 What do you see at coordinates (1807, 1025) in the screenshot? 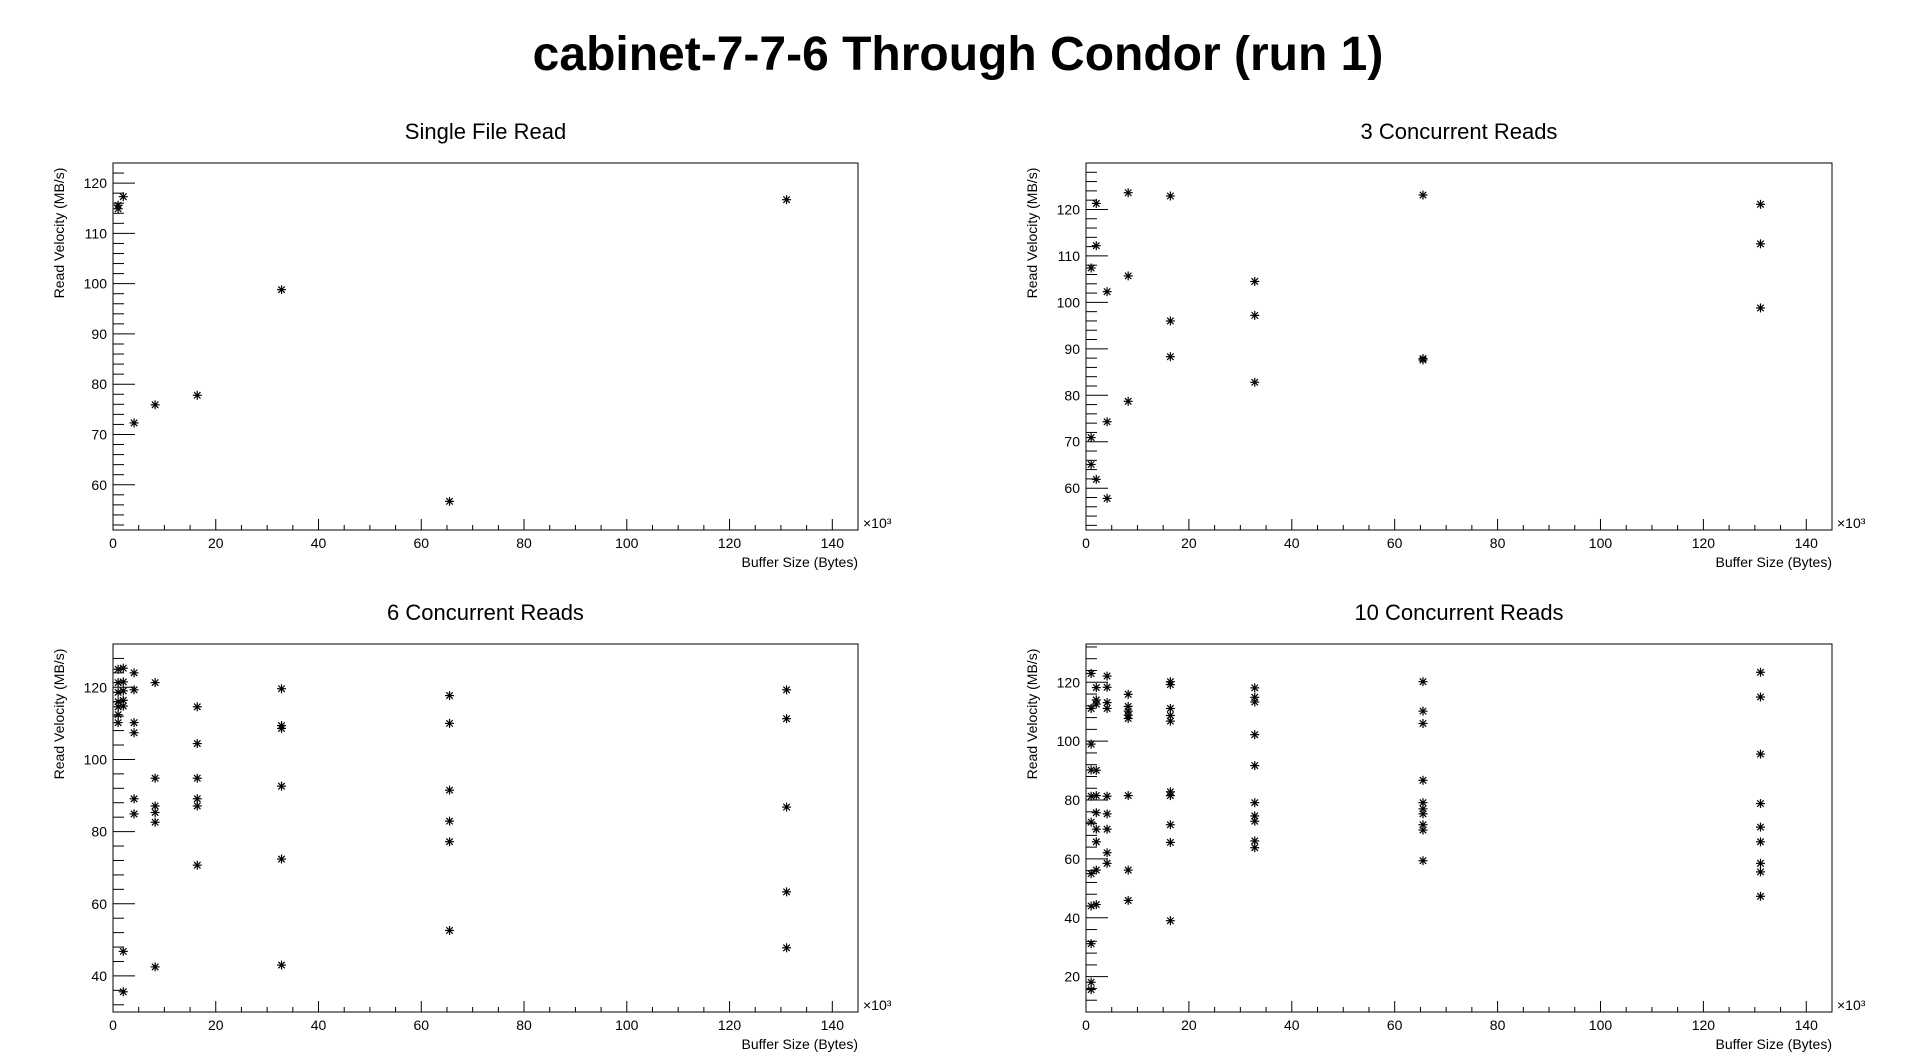
I see `x-tick-label: 140` at bounding box center [1807, 1025].